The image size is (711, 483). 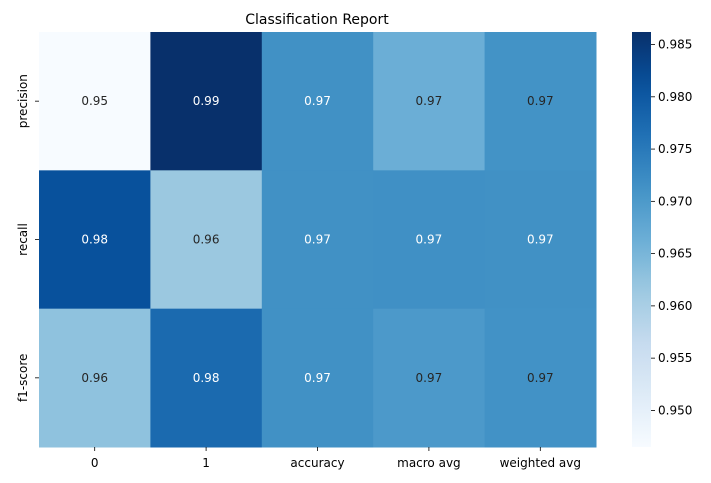 I want to click on colorbar-tick-label: 0.955, so click(x=675, y=358).